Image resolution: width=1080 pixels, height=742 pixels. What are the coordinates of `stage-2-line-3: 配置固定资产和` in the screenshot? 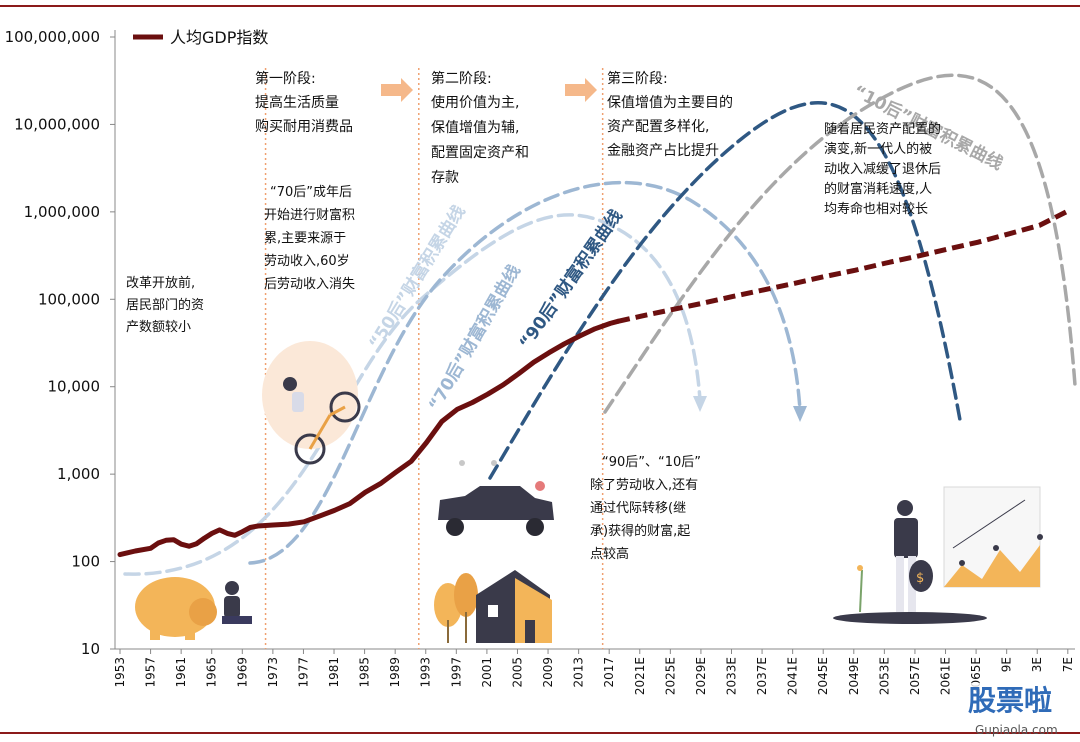 It's located at (480, 153).